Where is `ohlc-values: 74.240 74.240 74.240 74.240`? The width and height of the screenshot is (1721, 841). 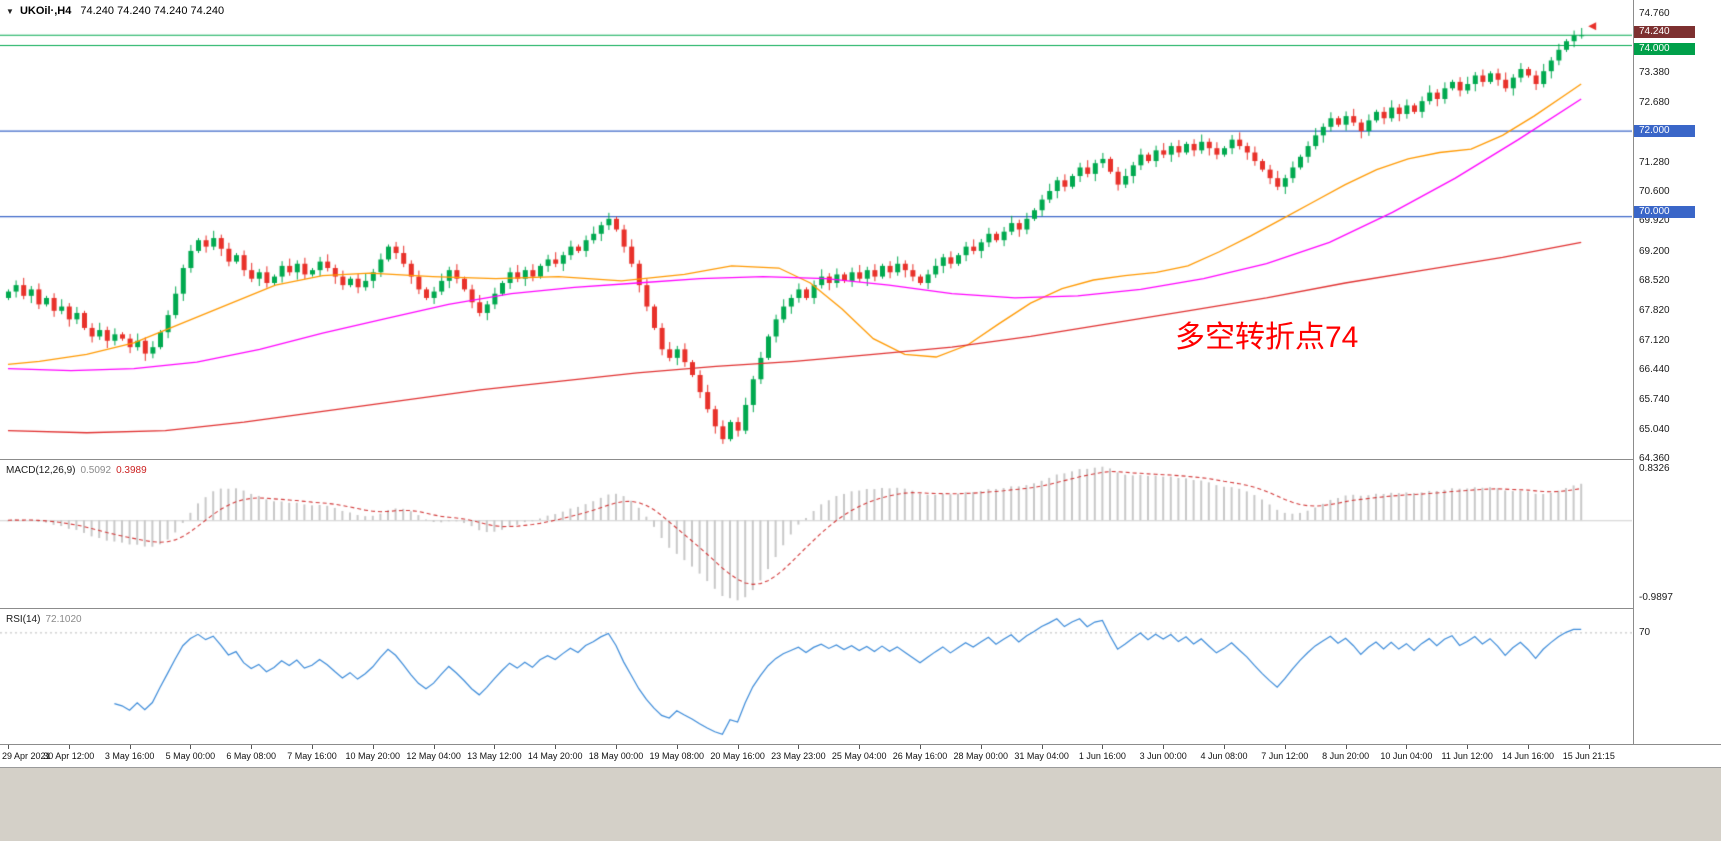 ohlc-values: 74.240 74.240 74.240 74.240 is located at coordinates (152, 11).